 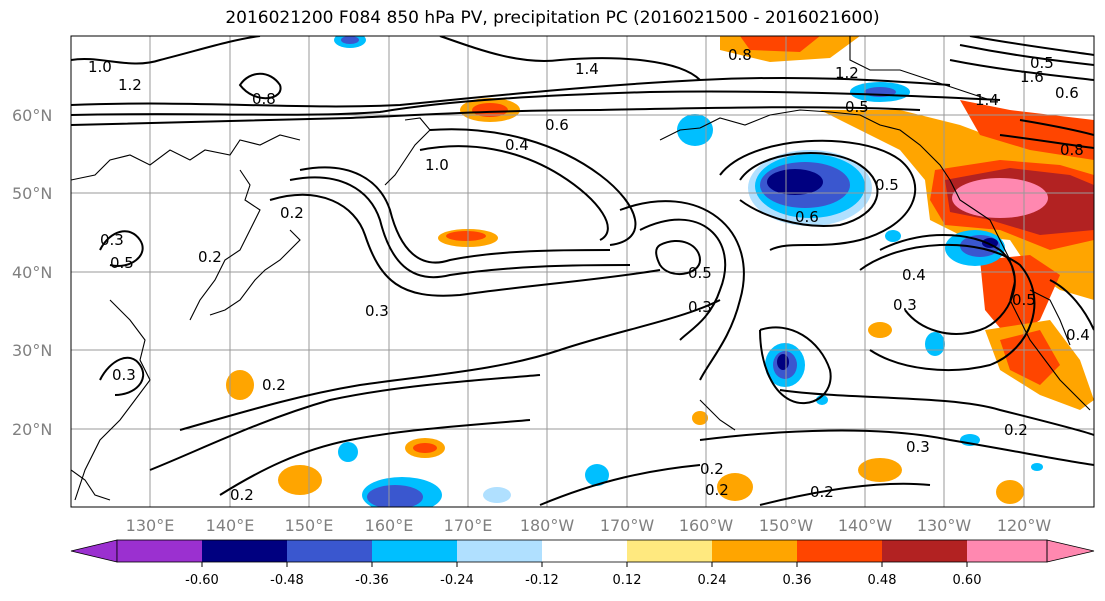 I want to click on colorbar-tick-label: 0.48, so click(x=882, y=580).